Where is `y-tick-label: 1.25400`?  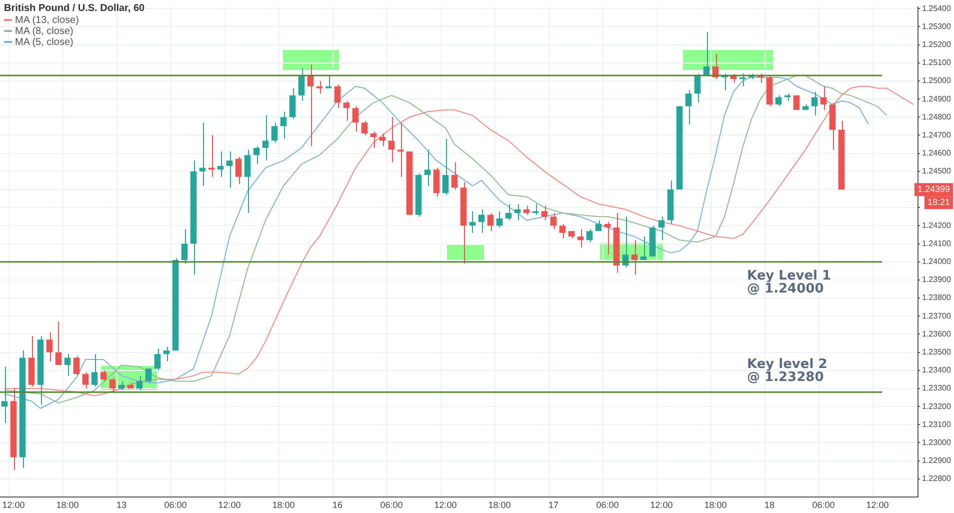
y-tick-label: 1.25400 is located at coordinates (937, 8).